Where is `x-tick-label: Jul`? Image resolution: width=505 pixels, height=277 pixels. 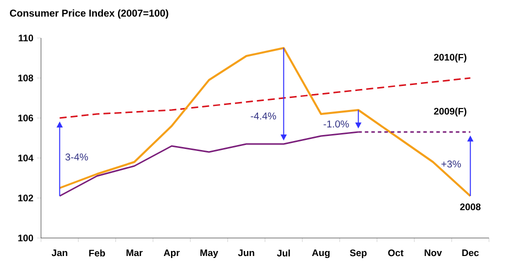 x-tick-label: Jul is located at coordinates (283, 253).